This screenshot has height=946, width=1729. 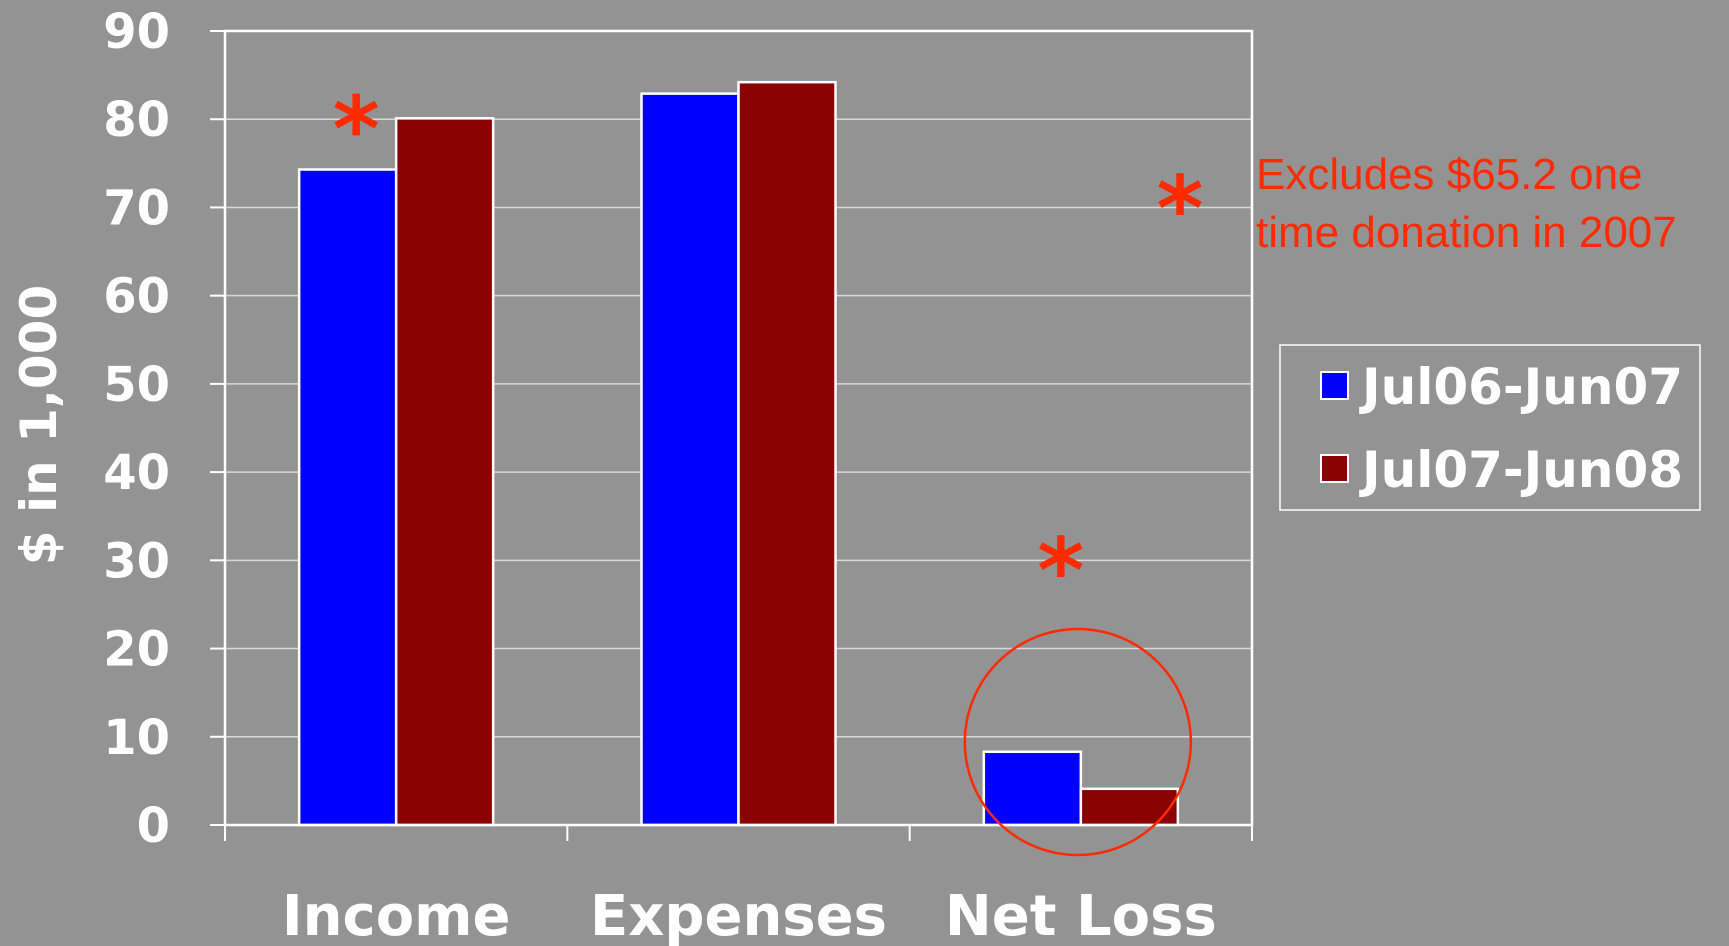 What do you see at coordinates (1081, 915) in the screenshot?
I see `x-category-label: Net Loss` at bounding box center [1081, 915].